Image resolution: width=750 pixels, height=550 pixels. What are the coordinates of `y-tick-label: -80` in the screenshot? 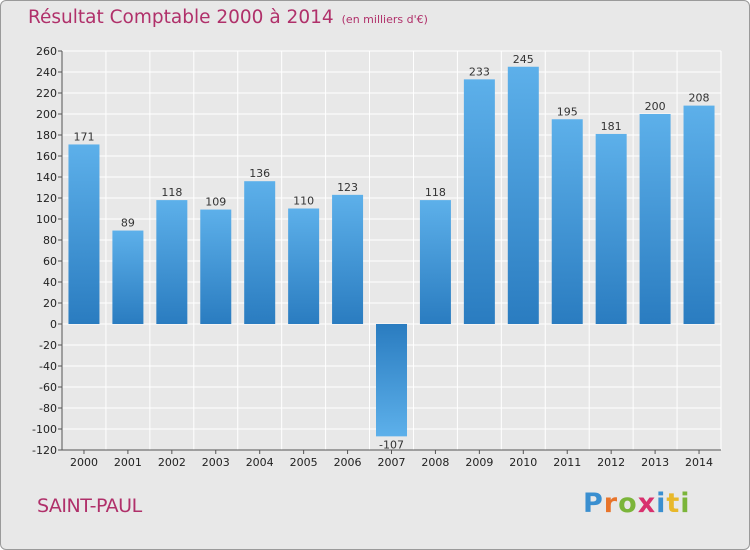 It's located at (48, 408).